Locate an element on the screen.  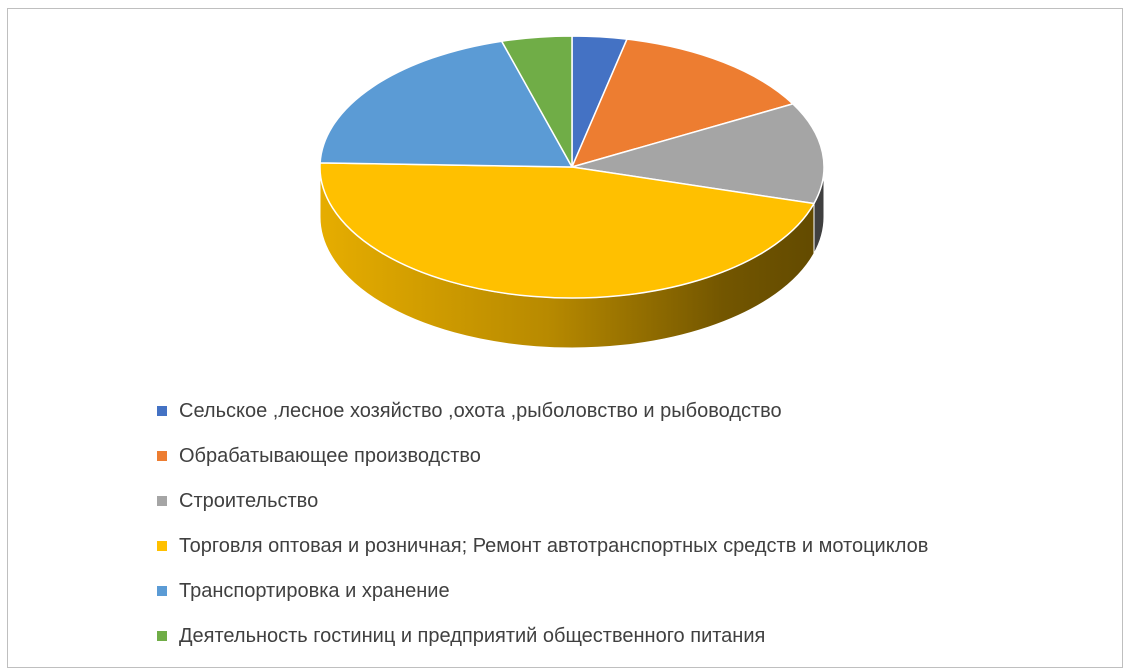
legend-label: Транспортировка и хранение is located at coordinates (314, 590).